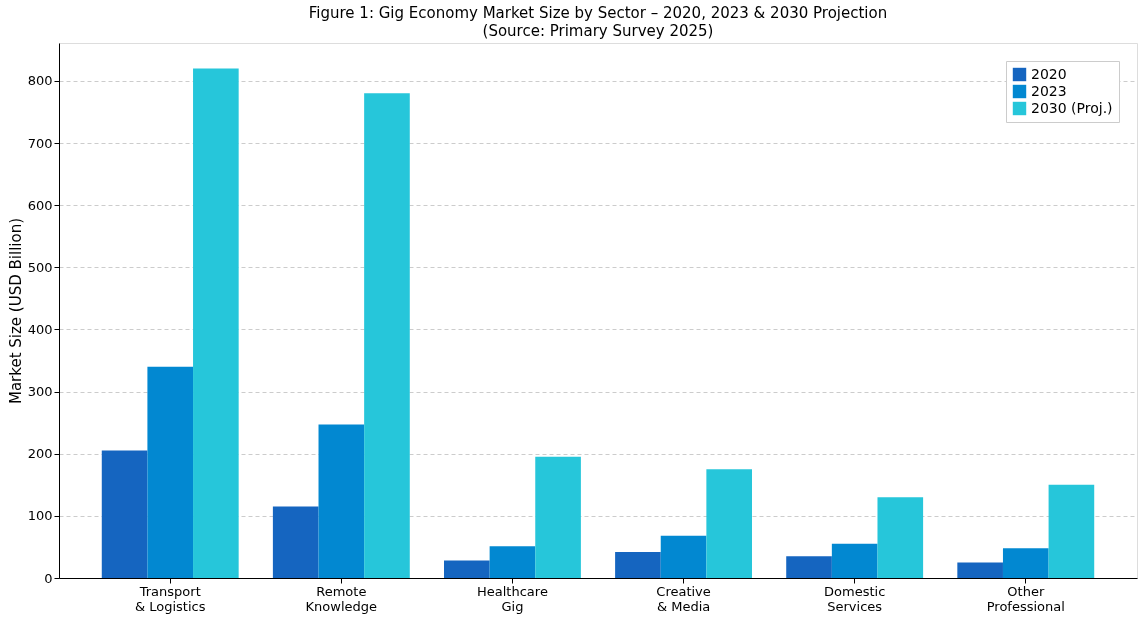 The width and height of the screenshot is (1139, 619). What do you see at coordinates (341, 598) in the screenshot?
I see `x-tick-label: Remote Knowledge` at bounding box center [341, 598].